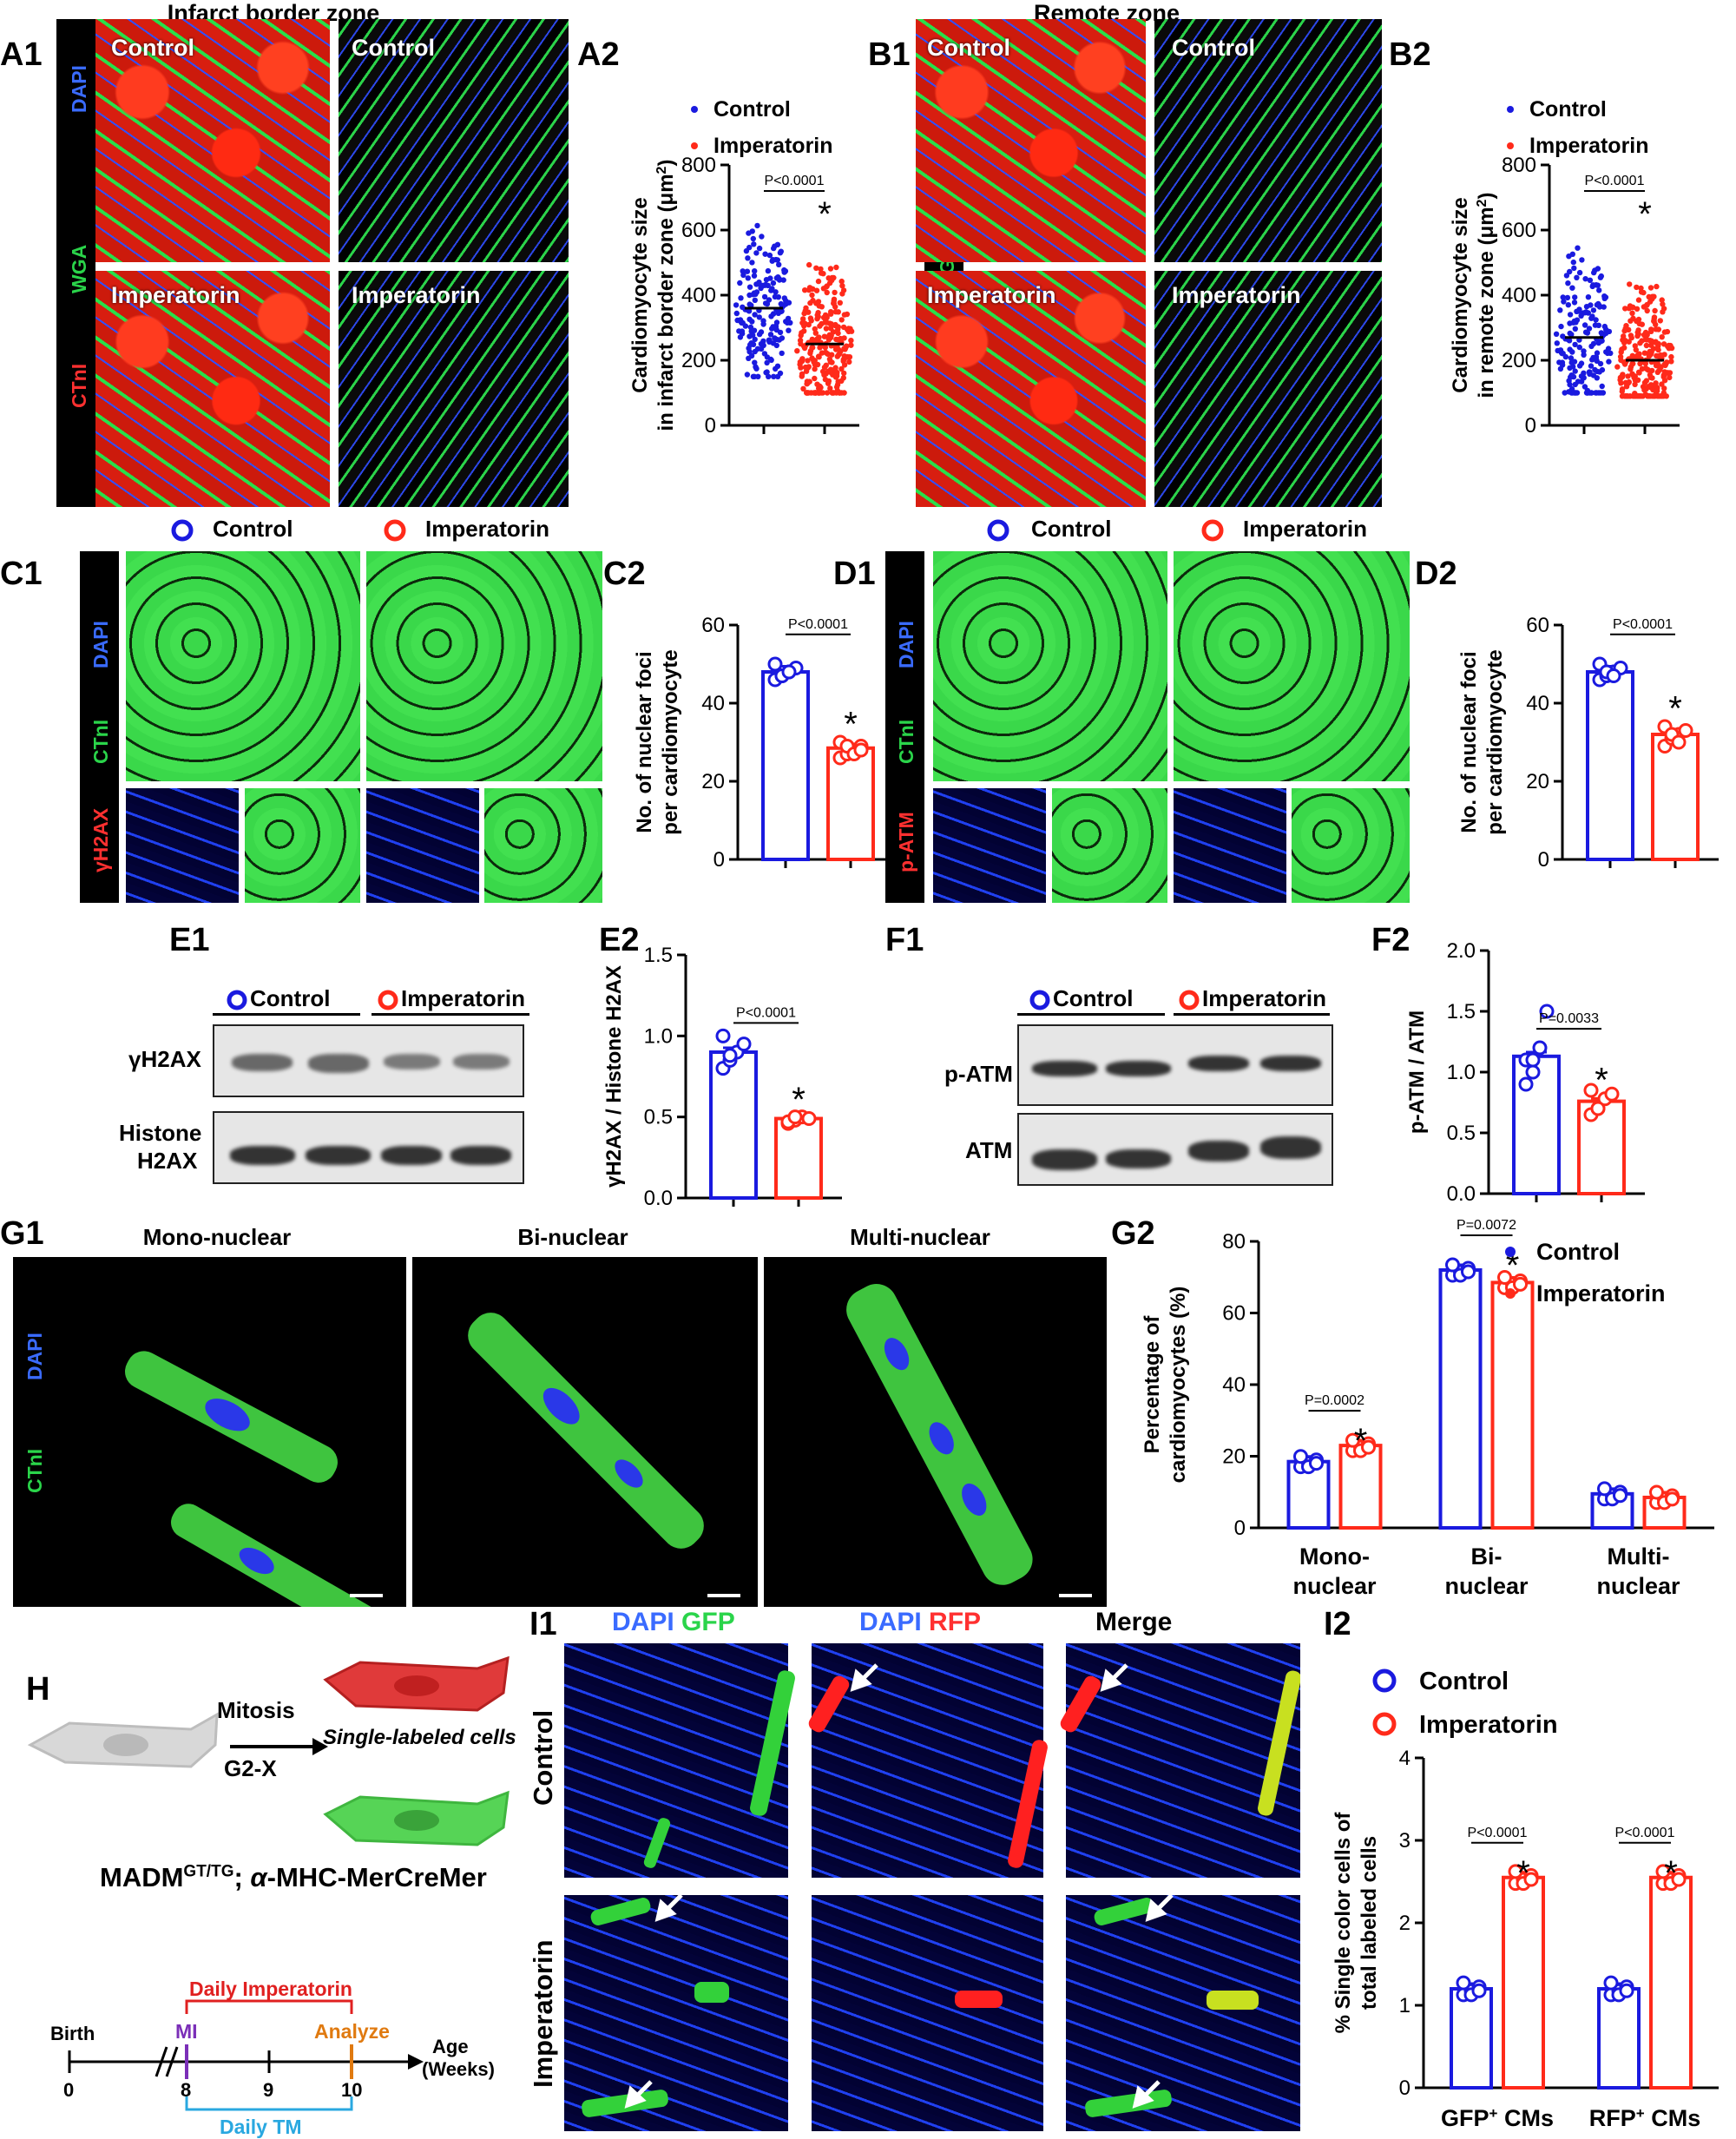 This screenshot has height=2139, width=1736. What do you see at coordinates (799, 1100) in the screenshot?
I see `E2-star: *` at bounding box center [799, 1100].